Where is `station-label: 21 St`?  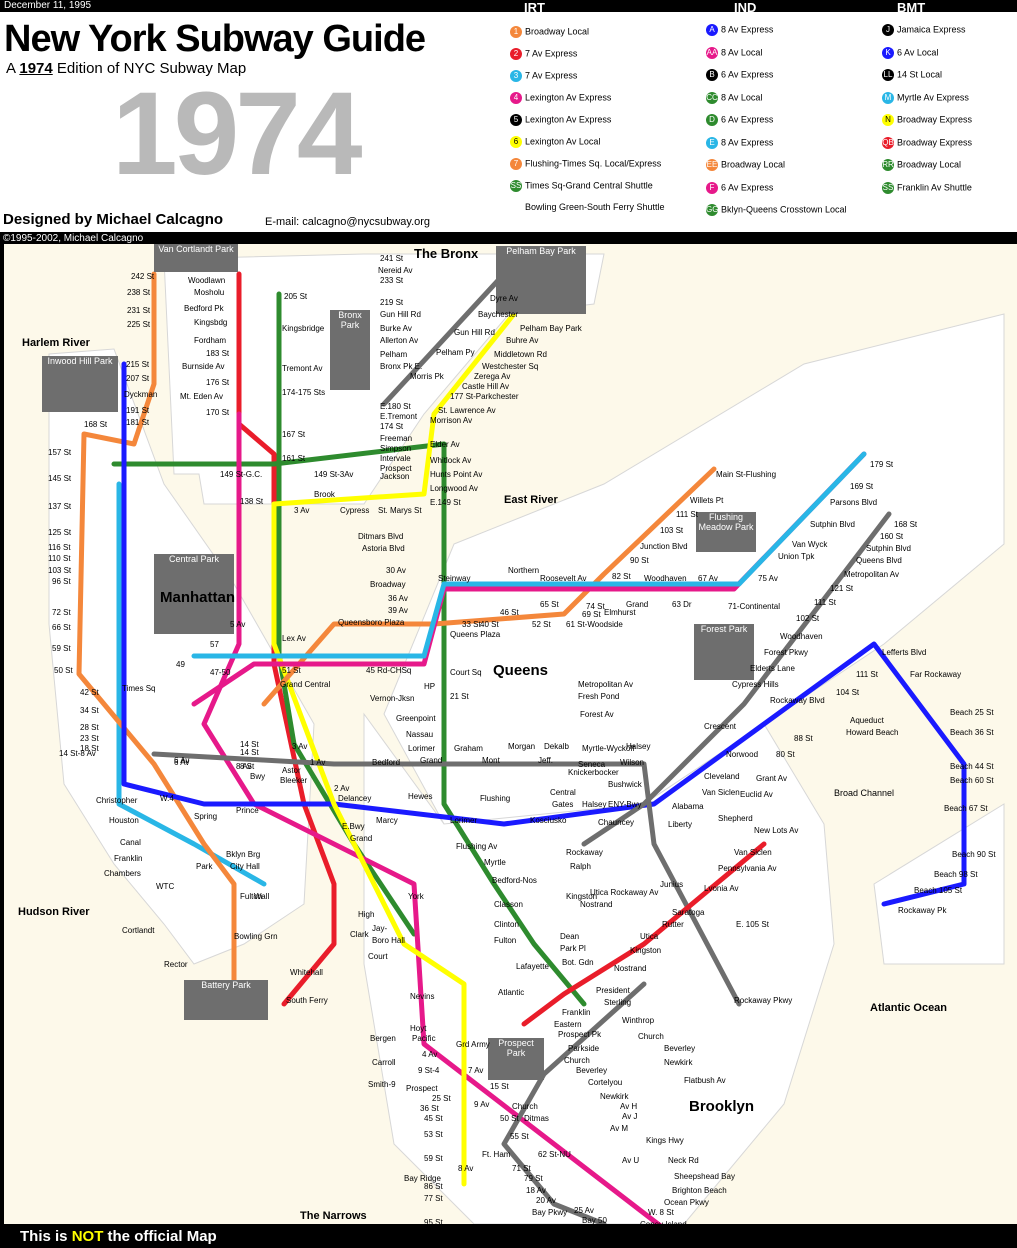 station-label: 21 St is located at coordinates (459, 696).